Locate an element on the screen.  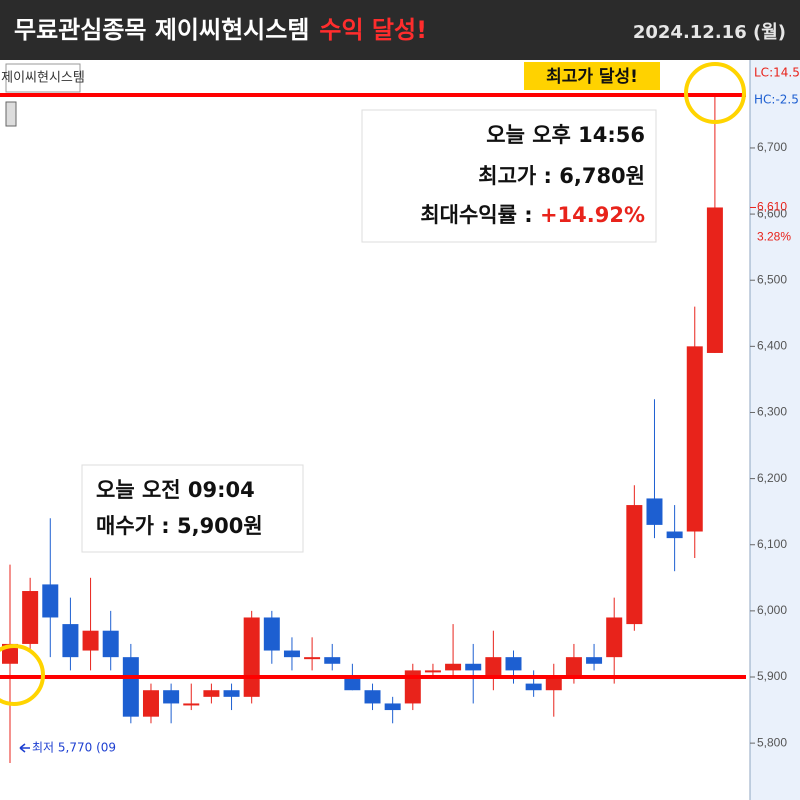
axis-panel is located at coordinates (775, 430).